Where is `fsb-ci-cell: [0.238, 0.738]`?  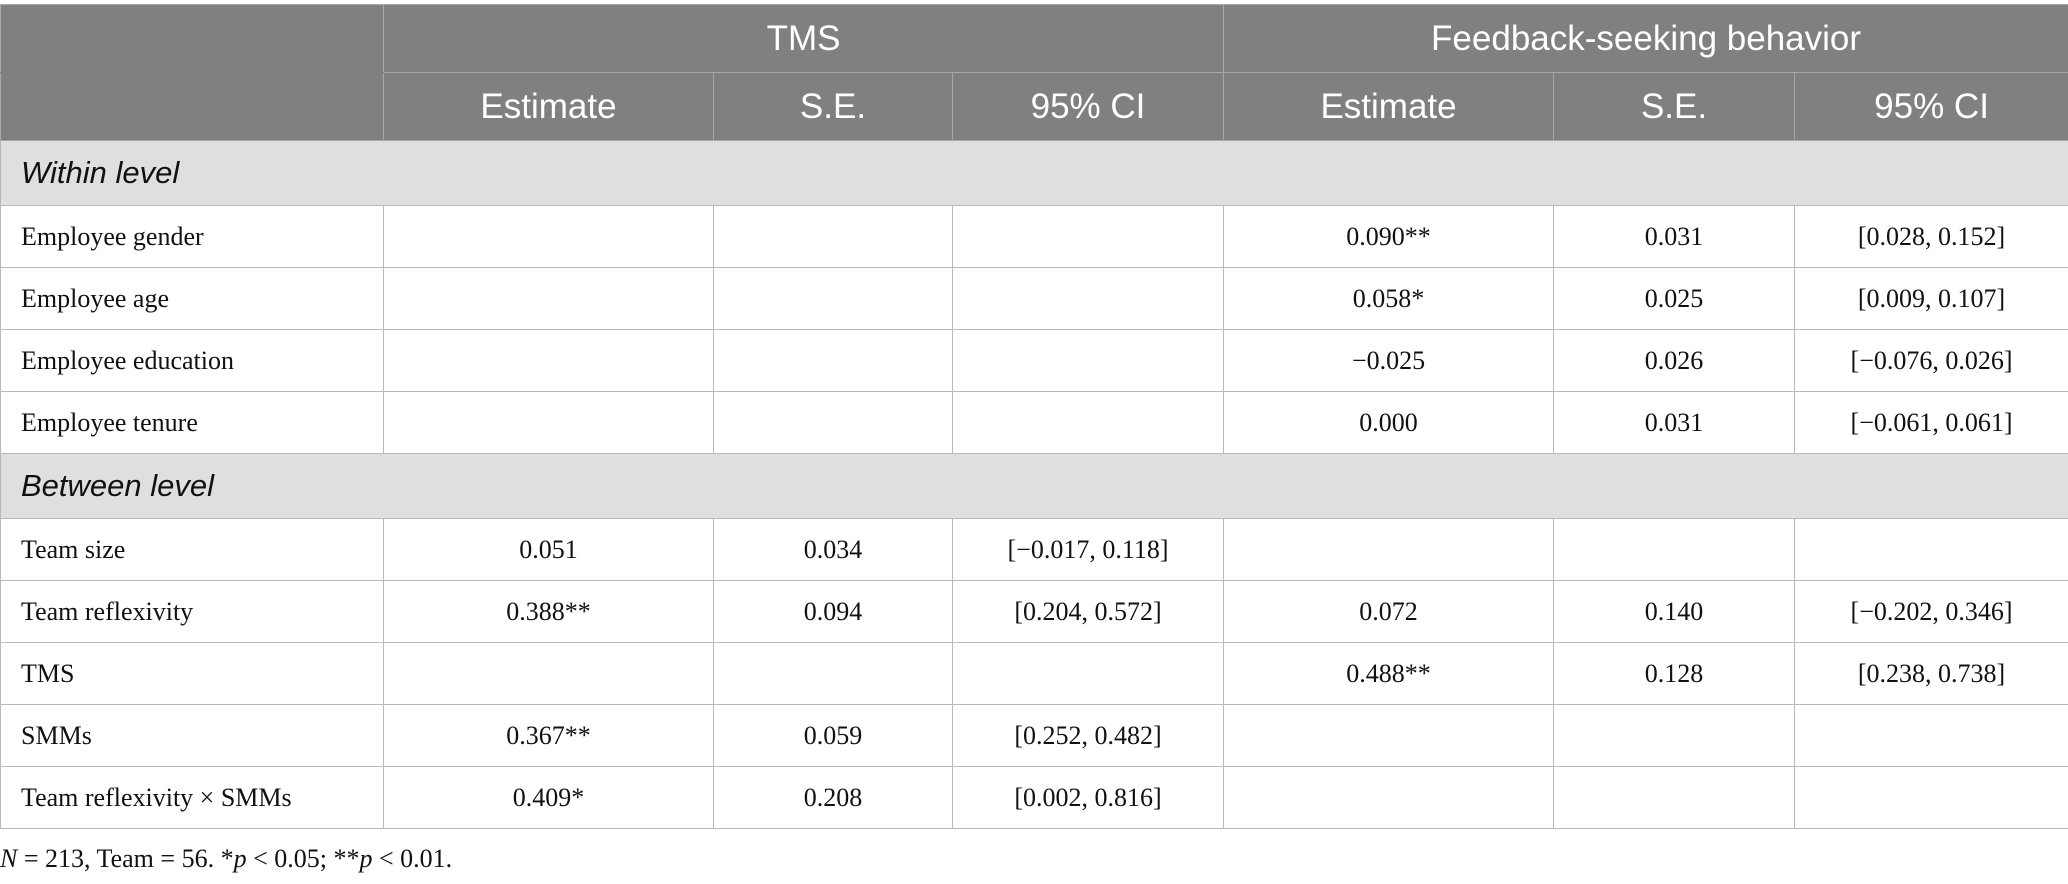
fsb-ci-cell: [0.238, 0.738] is located at coordinates (1931, 673).